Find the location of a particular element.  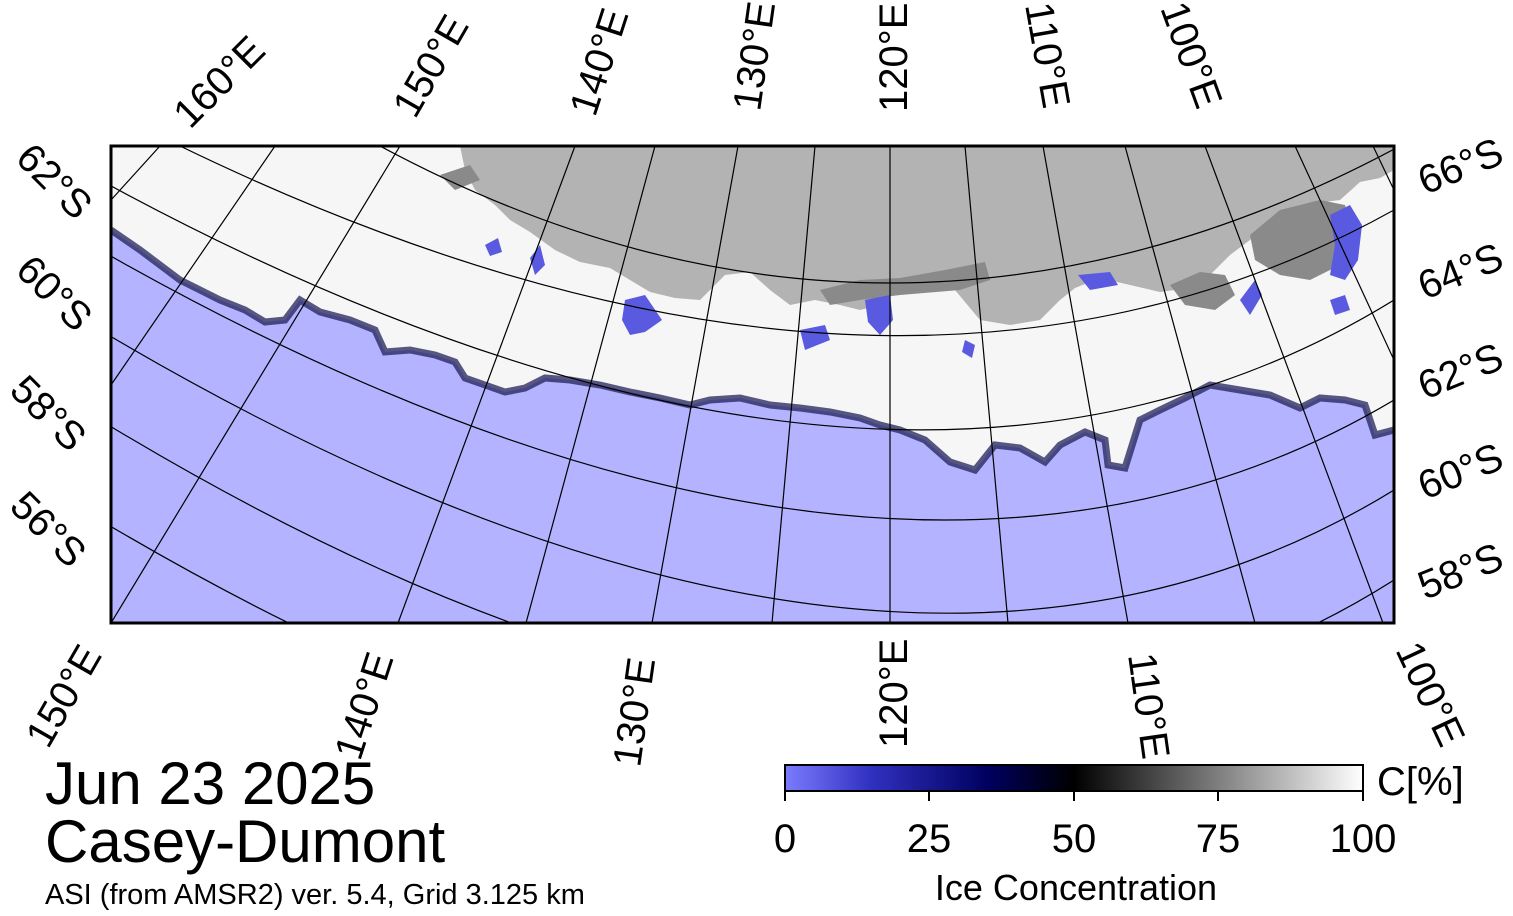

map-region-title: Casey-Dumont is located at coordinates (245, 841).